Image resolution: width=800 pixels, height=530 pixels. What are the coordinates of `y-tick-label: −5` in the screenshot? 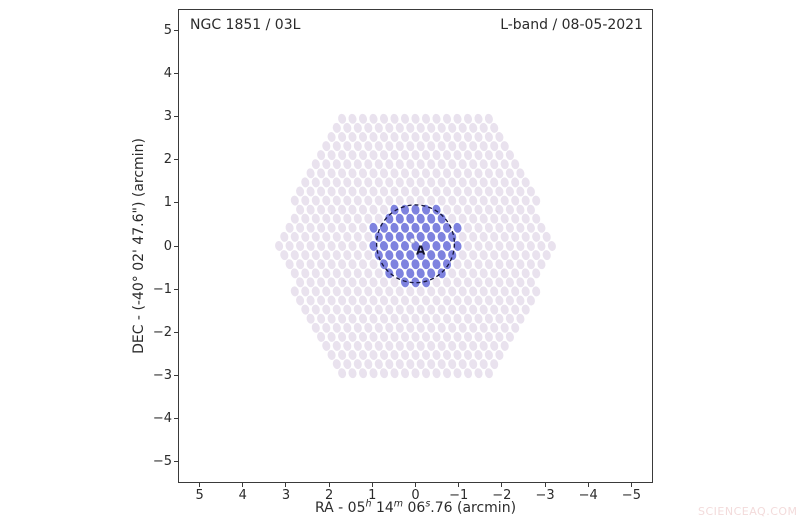 It's located at (162, 462).